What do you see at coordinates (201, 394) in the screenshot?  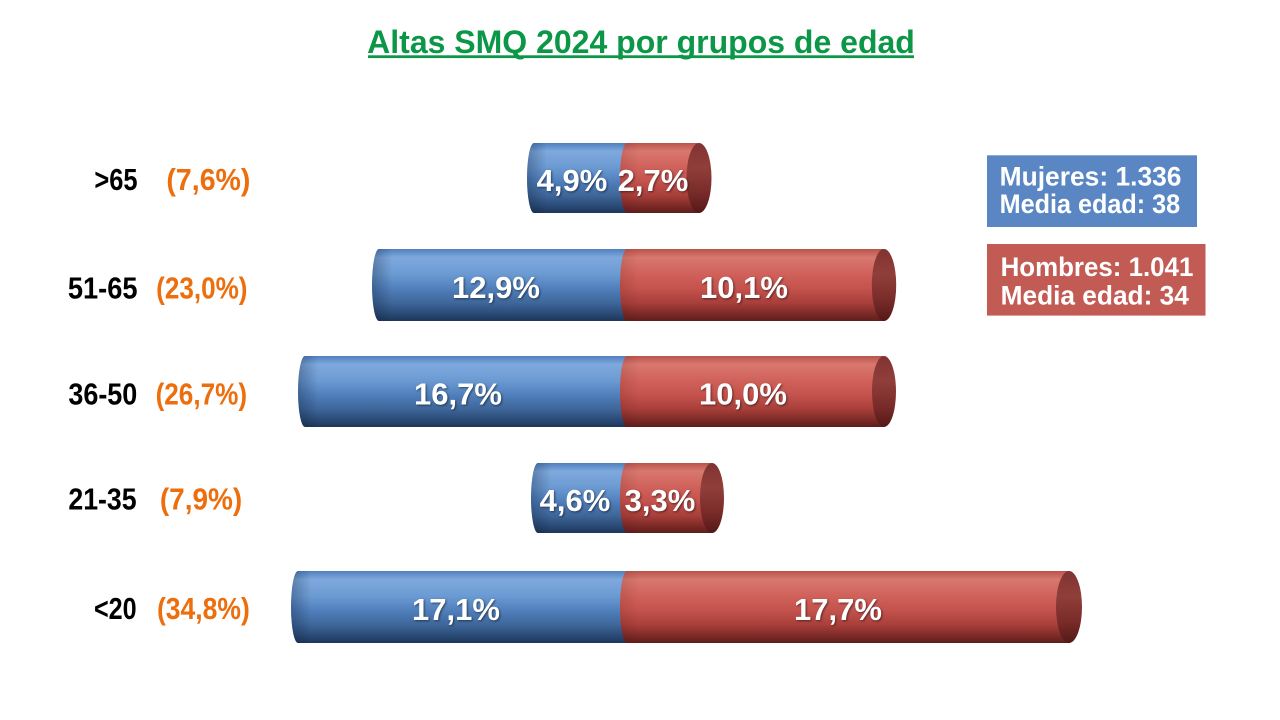 I see `svg-text: (26,7%)` at bounding box center [201, 394].